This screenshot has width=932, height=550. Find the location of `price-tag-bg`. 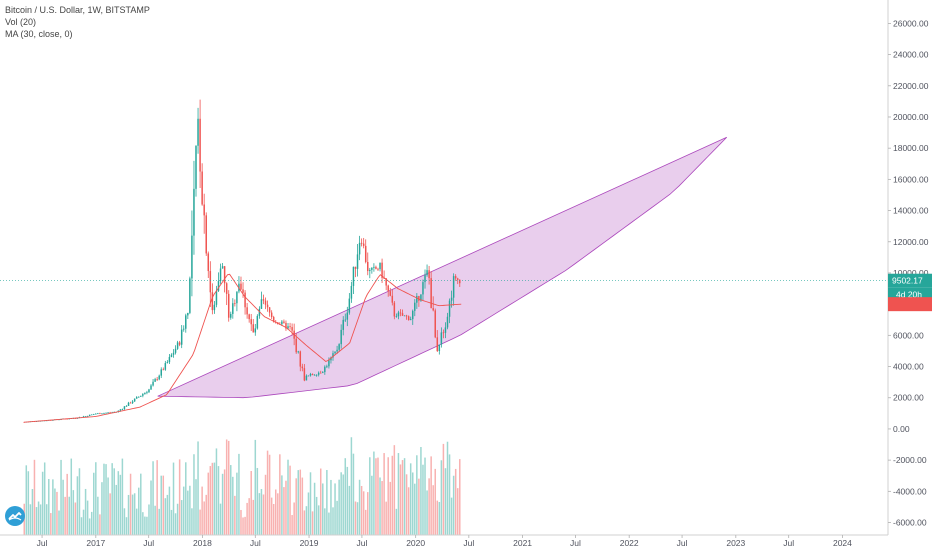

price-tag-bg is located at coordinates (910, 280).